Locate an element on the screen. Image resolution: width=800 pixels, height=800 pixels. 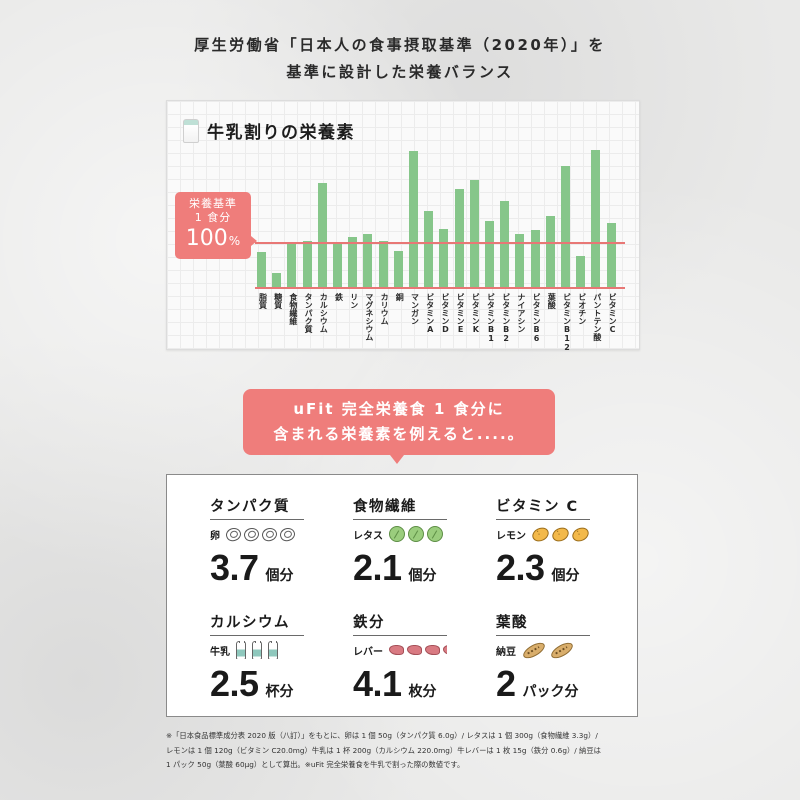
food-row: レモン is located at coordinates (543, 534).